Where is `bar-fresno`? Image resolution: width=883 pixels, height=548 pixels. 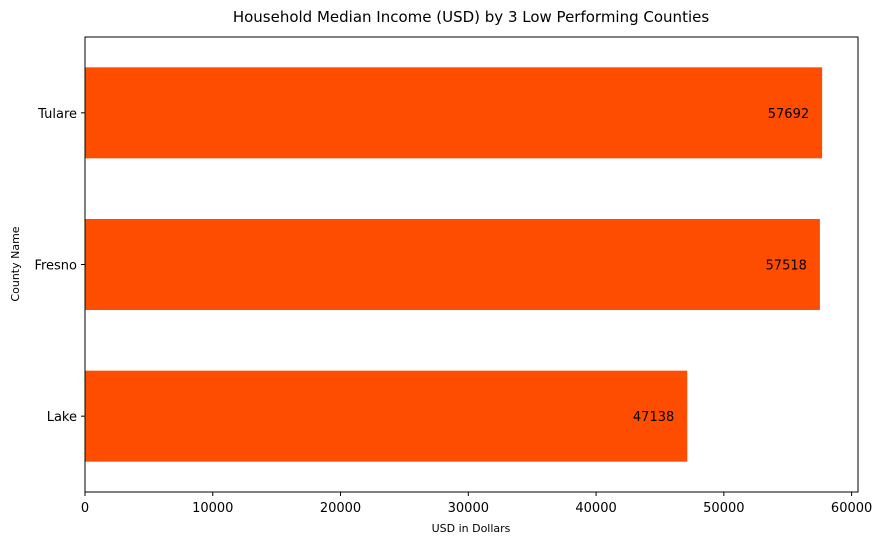
bar-fresno is located at coordinates (452, 264).